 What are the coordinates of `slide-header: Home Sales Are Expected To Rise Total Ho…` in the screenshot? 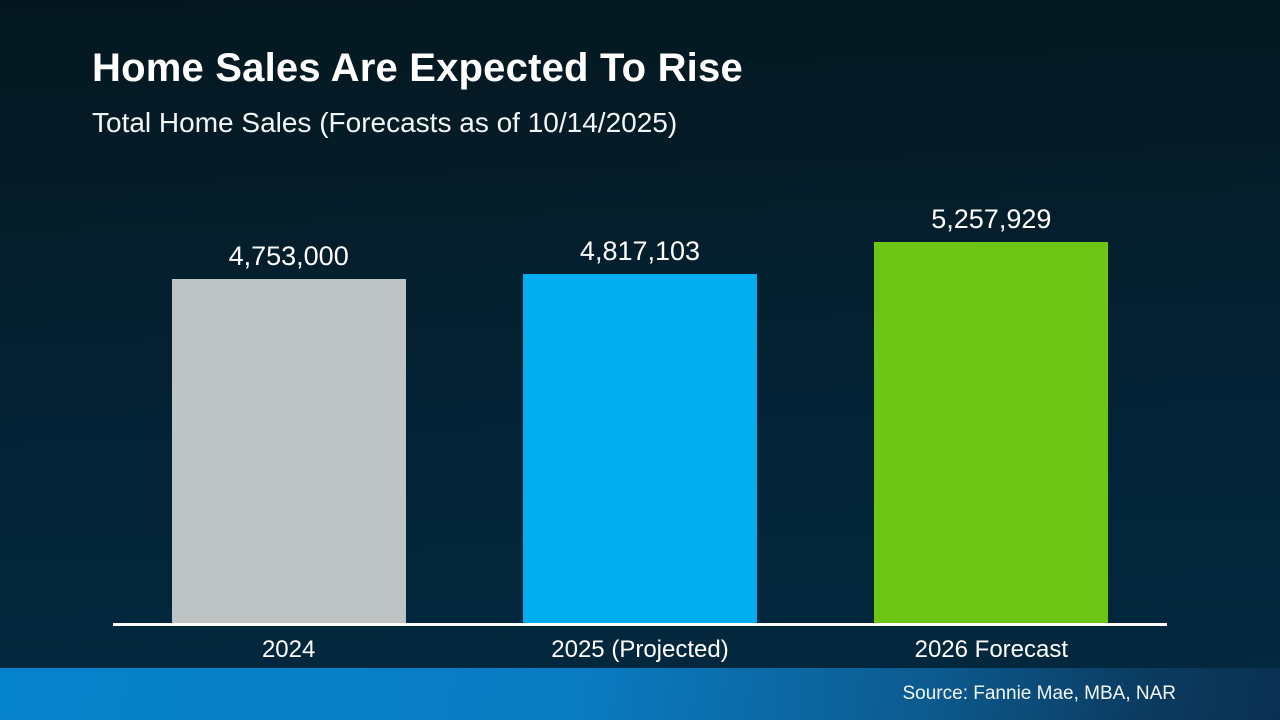 It's located at (417, 92).